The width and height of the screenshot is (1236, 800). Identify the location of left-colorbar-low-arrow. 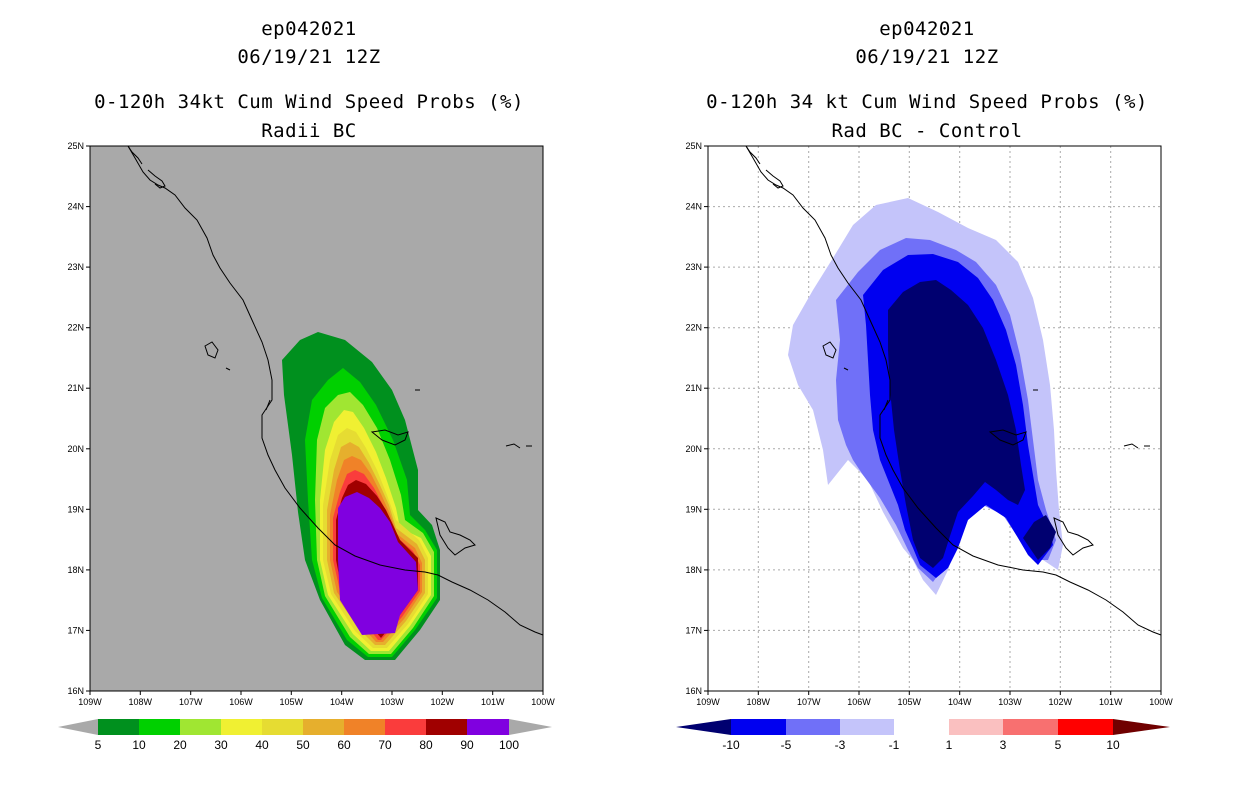
(78, 727).